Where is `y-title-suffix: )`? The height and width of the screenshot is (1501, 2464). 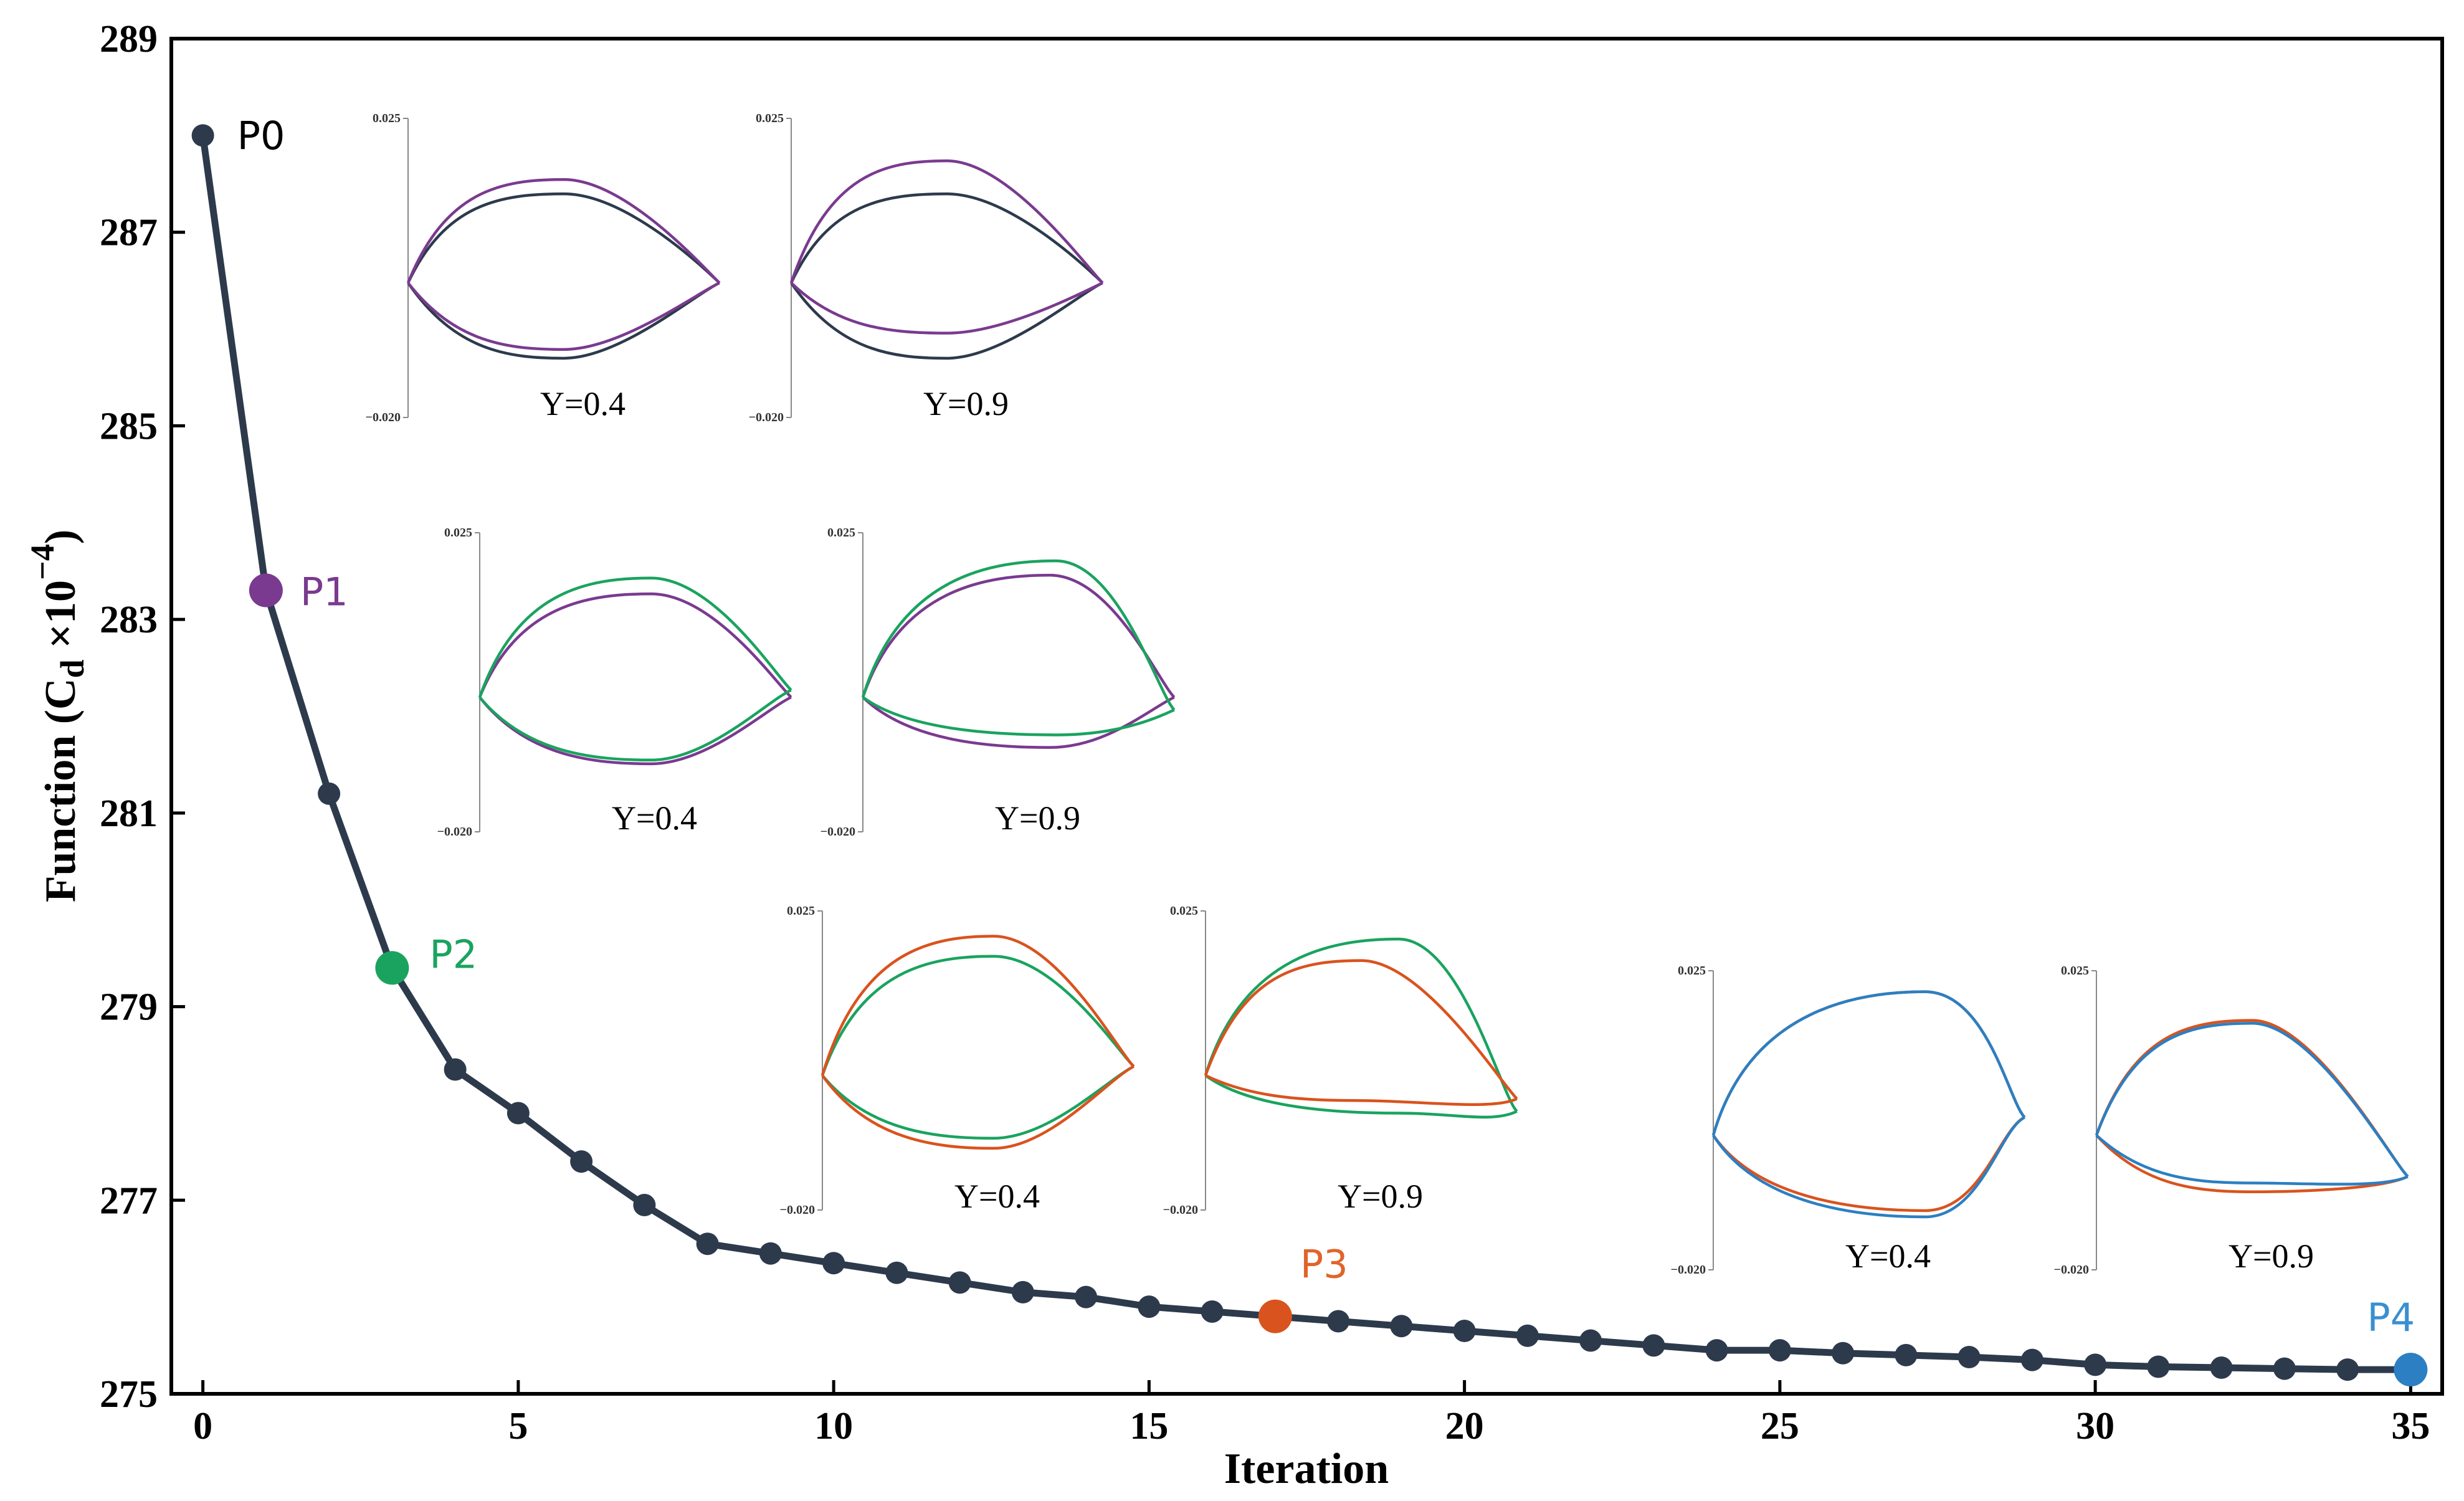
y-title-suffix: ) is located at coordinates (61, 537).